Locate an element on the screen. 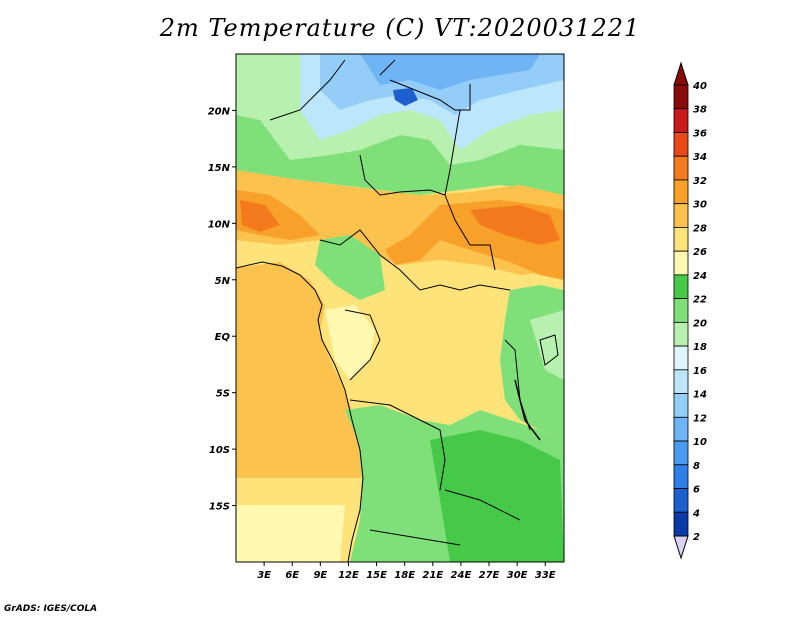 Image resolution: width=800 pixels, height=618 pixels. field-ocean is located at coordinates (299, 370).